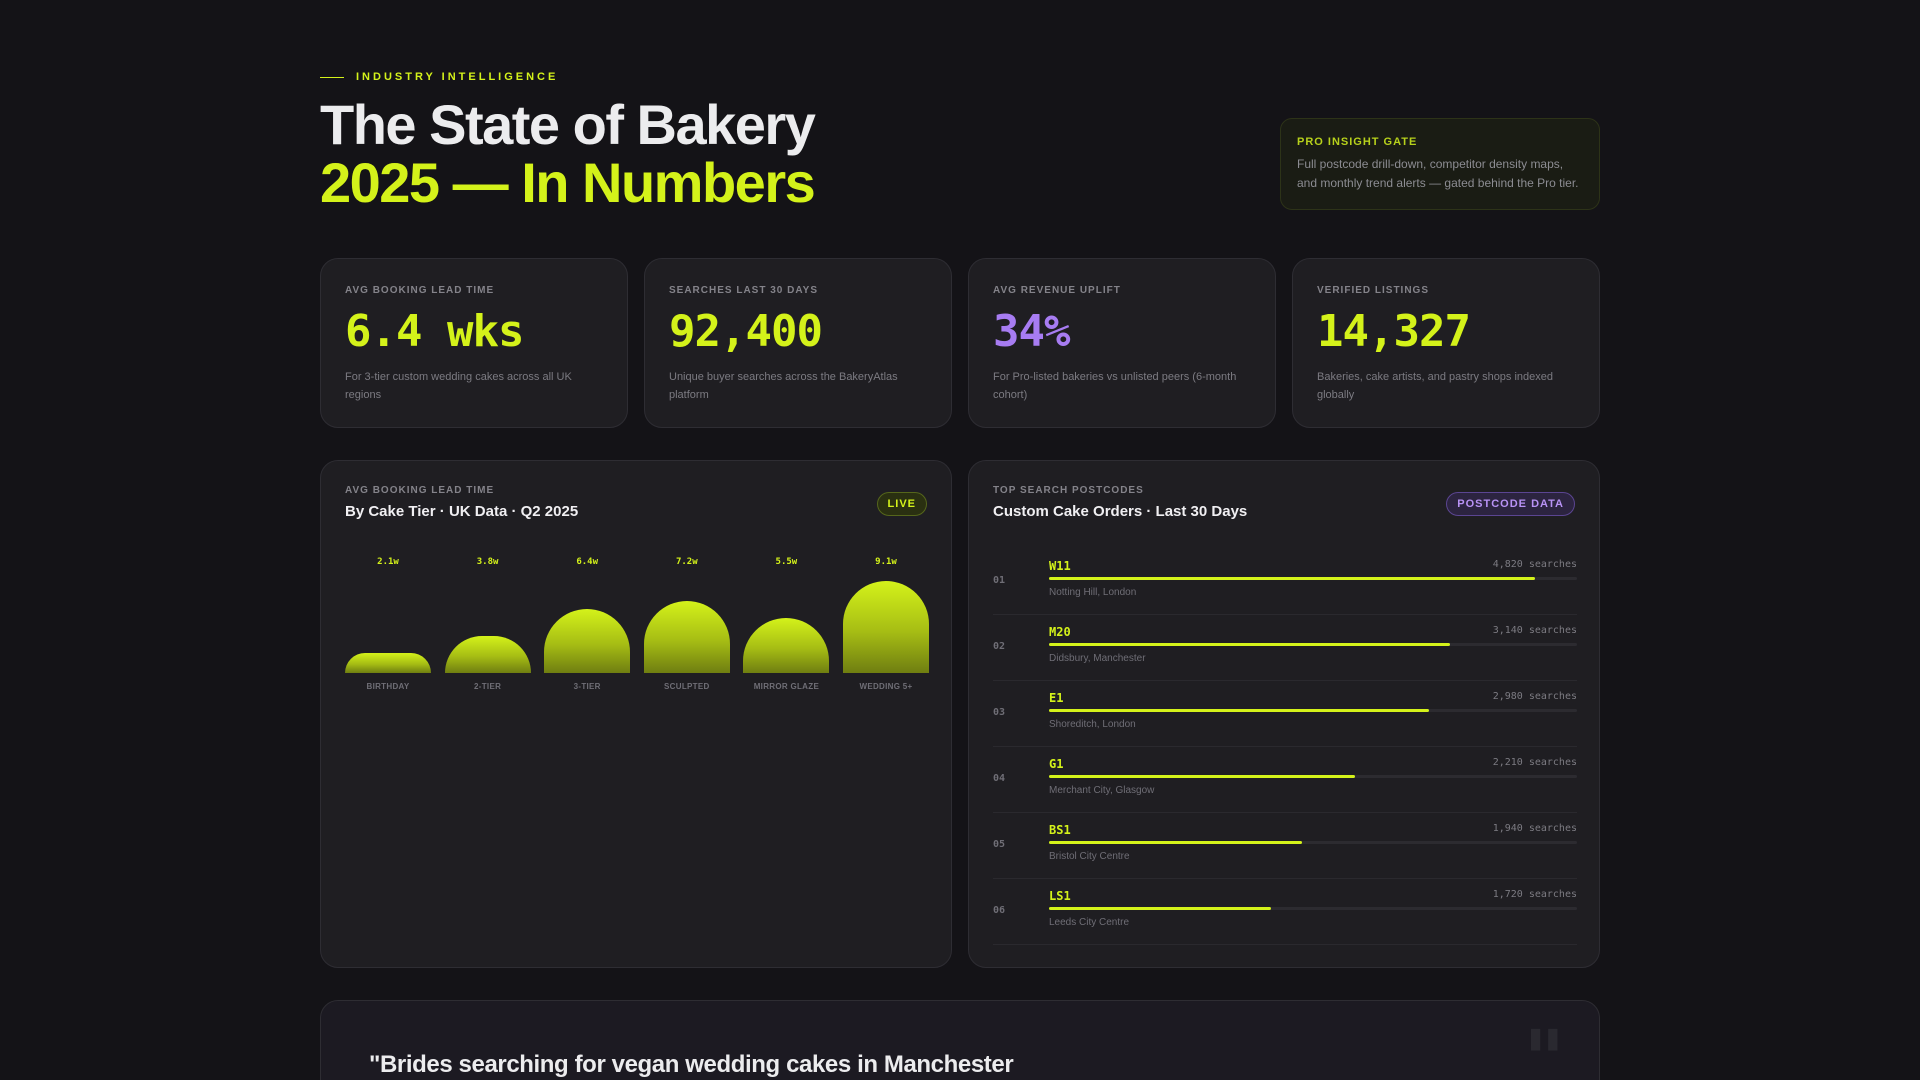 The image size is (1920, 1080). What do you see at coordinates (1060, 830) in the screenshot?
I see `postcode-code: BS1` at bounding box center [1060, 830].